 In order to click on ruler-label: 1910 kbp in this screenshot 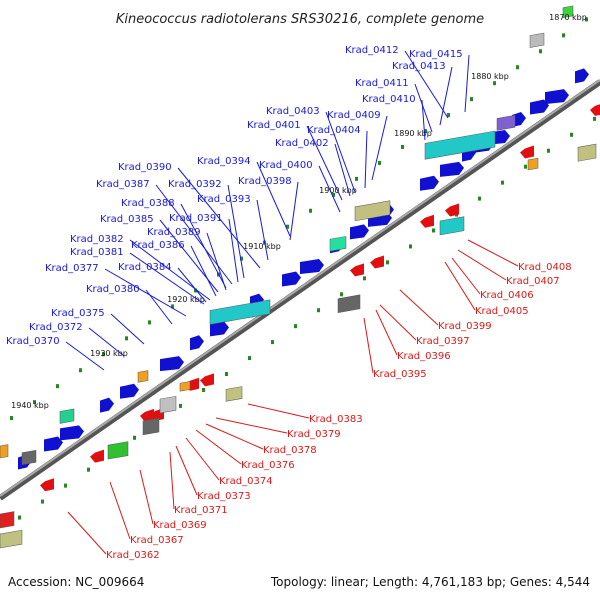, I will do `click(262, 246)`.